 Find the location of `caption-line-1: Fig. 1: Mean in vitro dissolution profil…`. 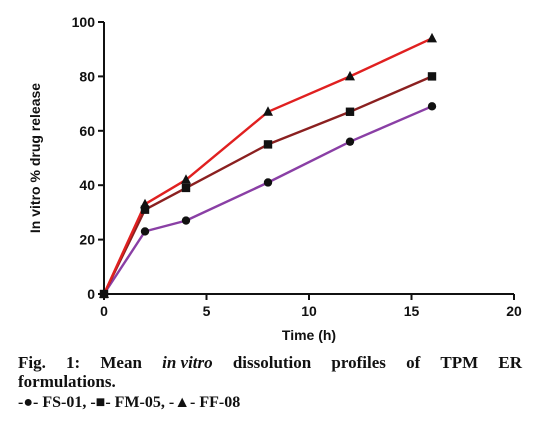

caption-line-1: Fig. 1: Mean in vitro dissolution profil… is located at coordinates (270, 362).